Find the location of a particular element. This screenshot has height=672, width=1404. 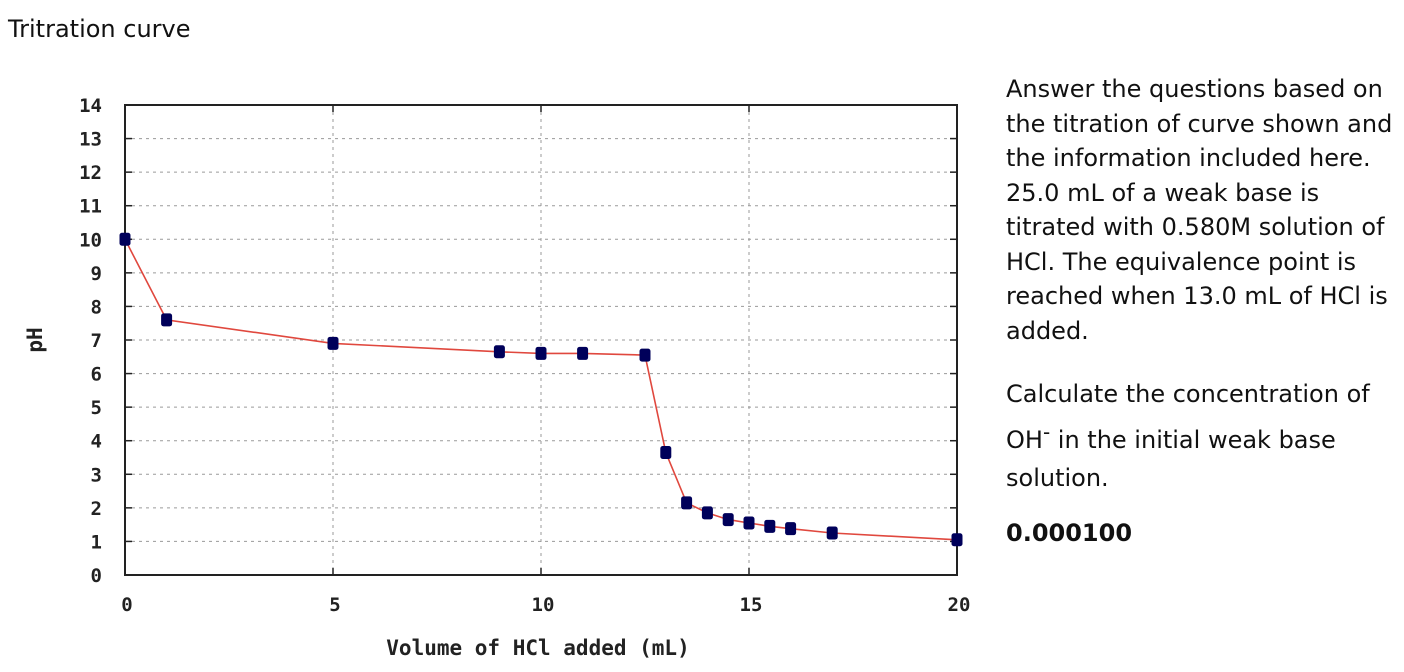

y-tick-label: 13 is located at coordinates (90, 140).